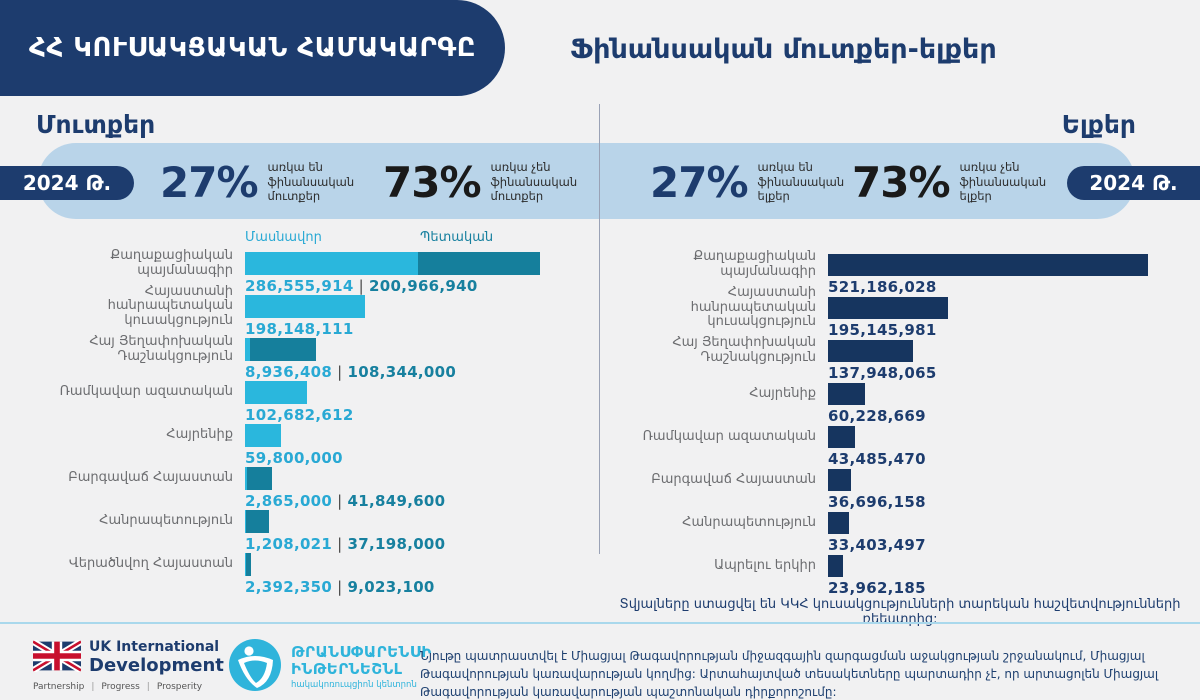  I want to click on chart-row: Հայրենիք 60,228,669, so click(905, 404).